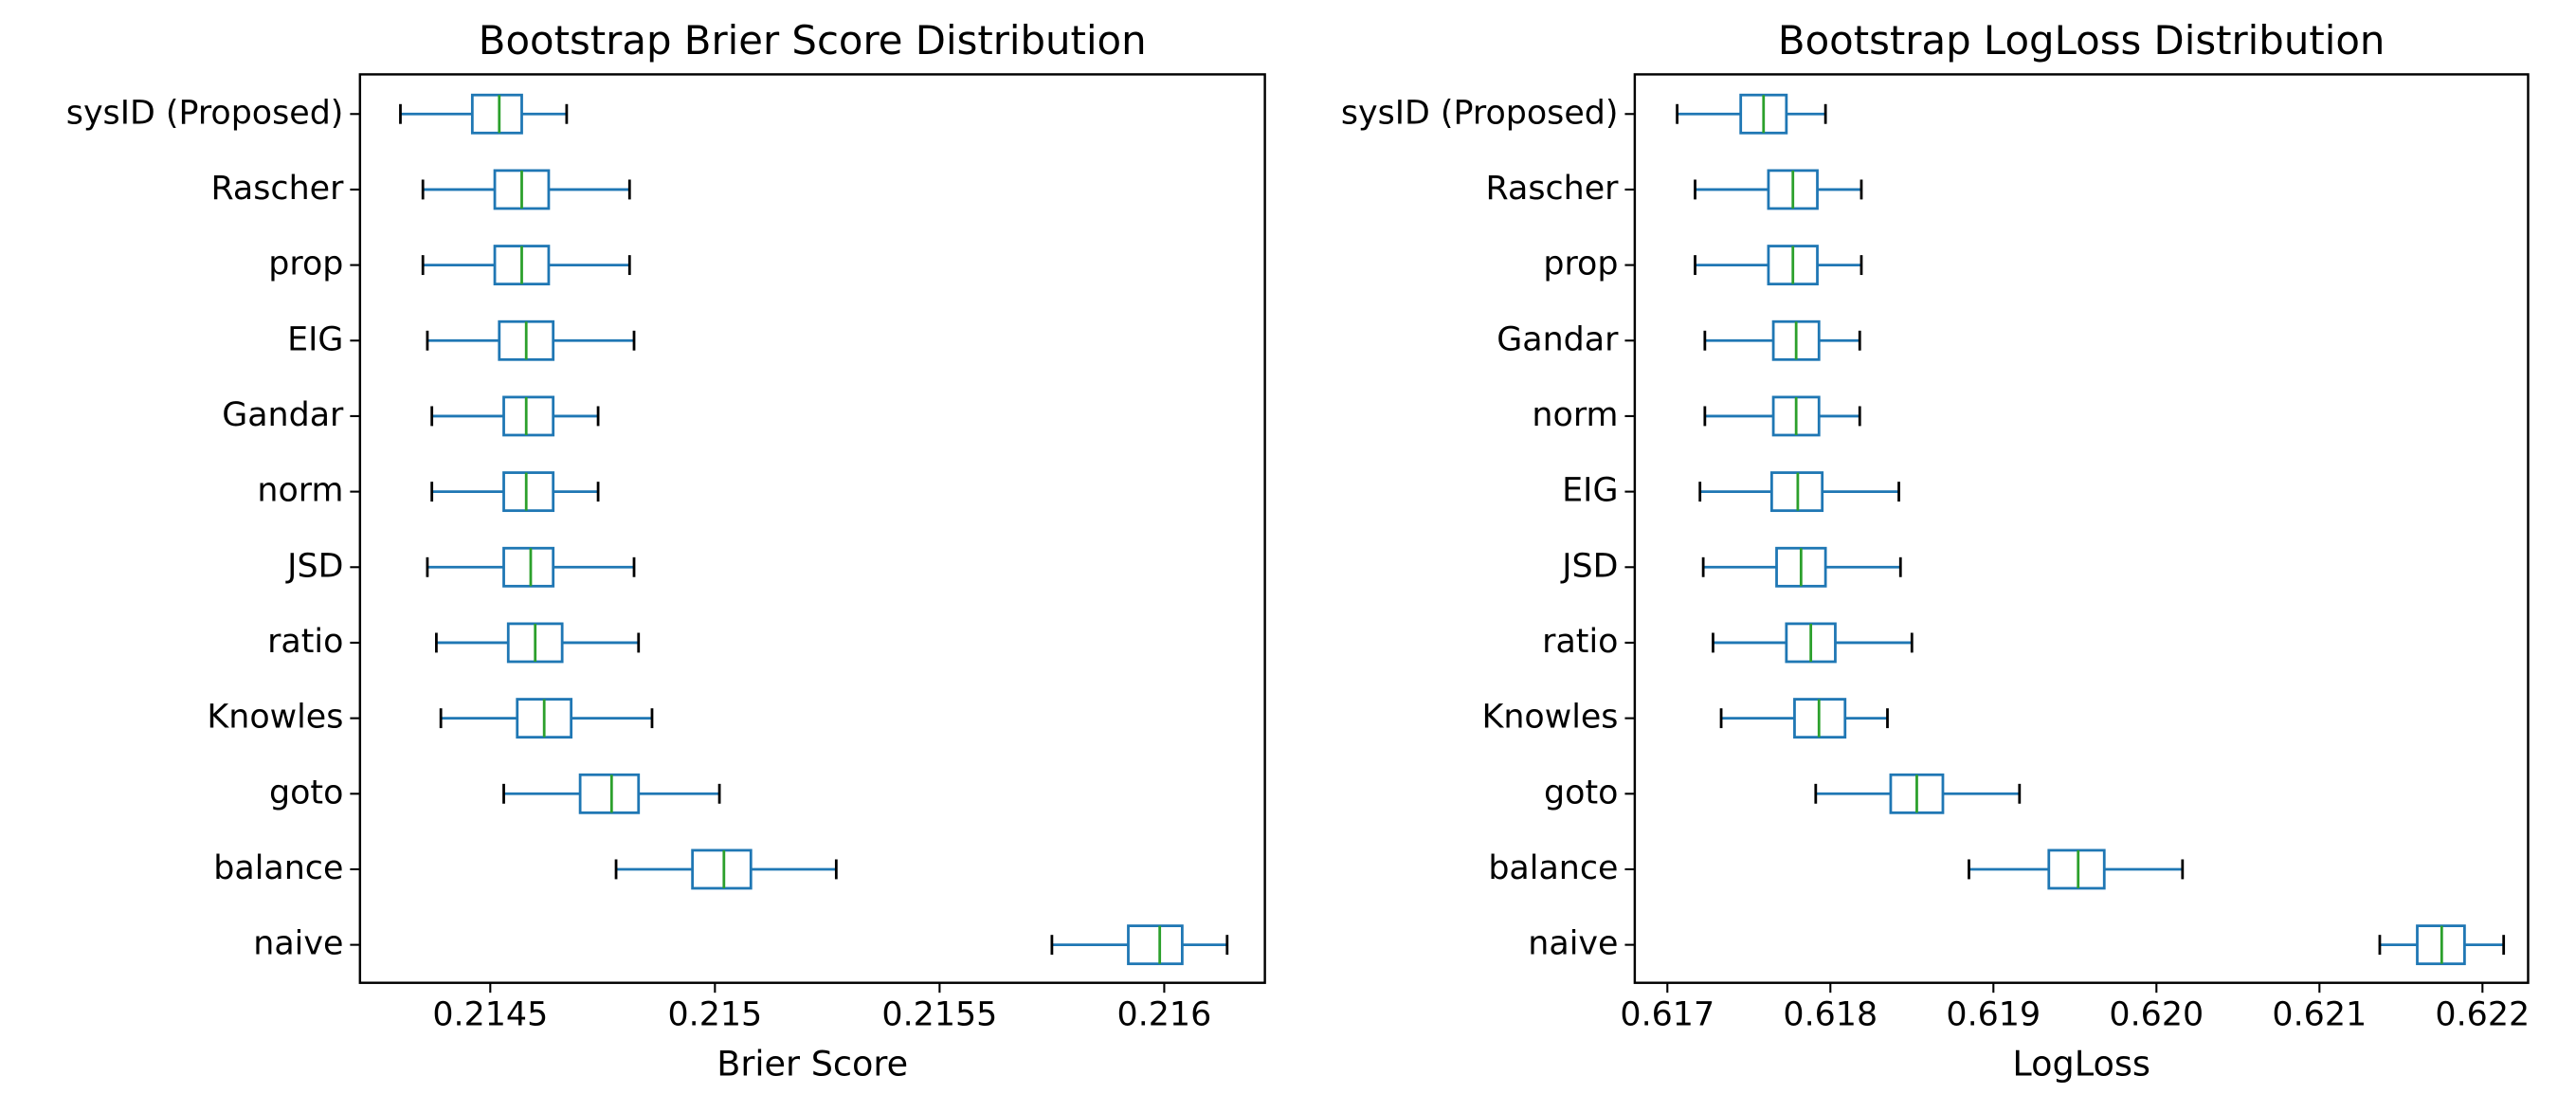  What do you see at coordinates (2081, 1063) in the screenshot?
I see `x-axis-label: LogLoss` at bounding box center [2081, 1063].